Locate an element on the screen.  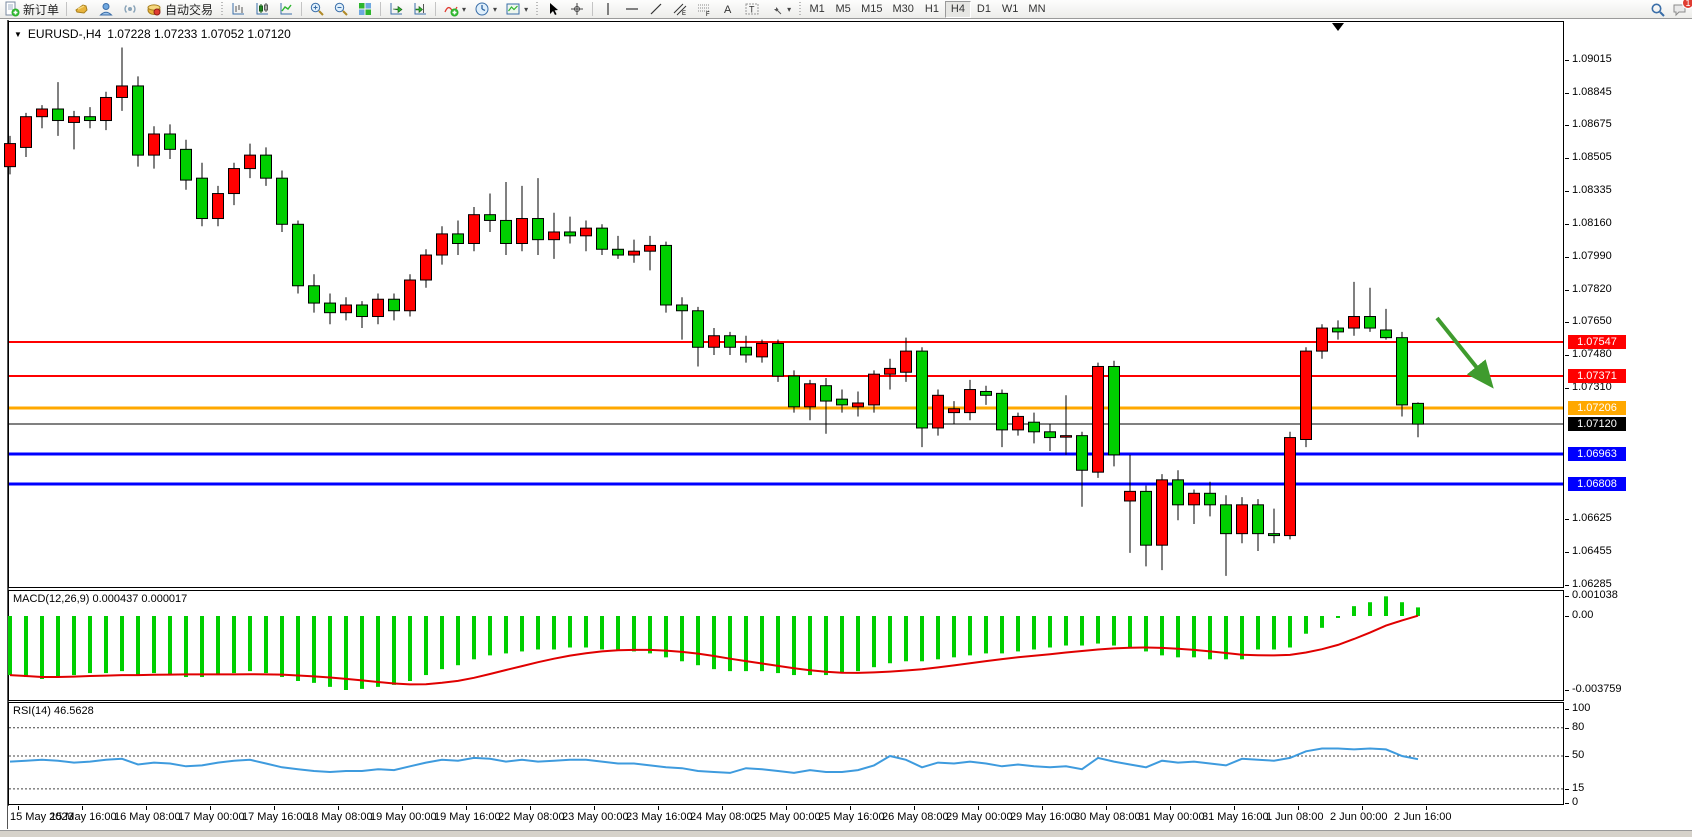
indicators-button: ▾ is located at coordinates (454, 9).